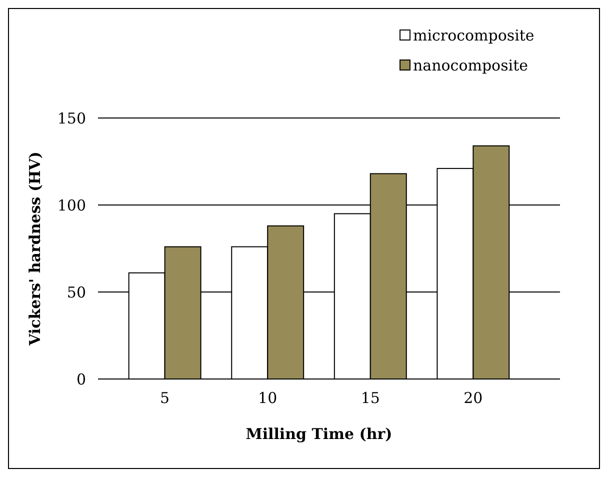  I want to click on y-tick-label: 150, so click(71, 118).